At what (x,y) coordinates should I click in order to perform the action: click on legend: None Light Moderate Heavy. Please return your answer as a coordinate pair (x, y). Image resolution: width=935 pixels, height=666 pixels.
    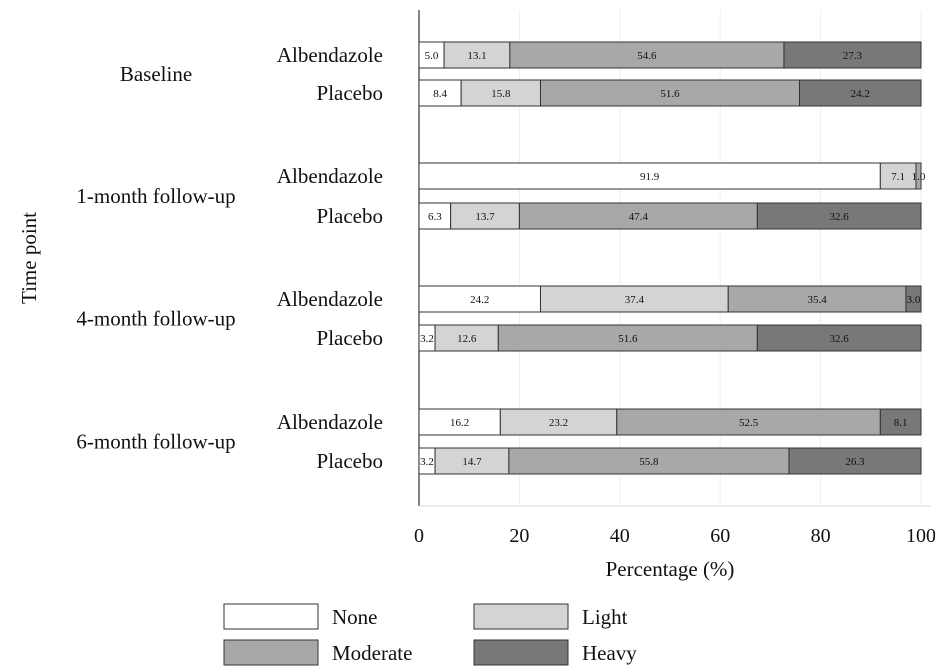
    Looking at the image, I should click on (430, 634).